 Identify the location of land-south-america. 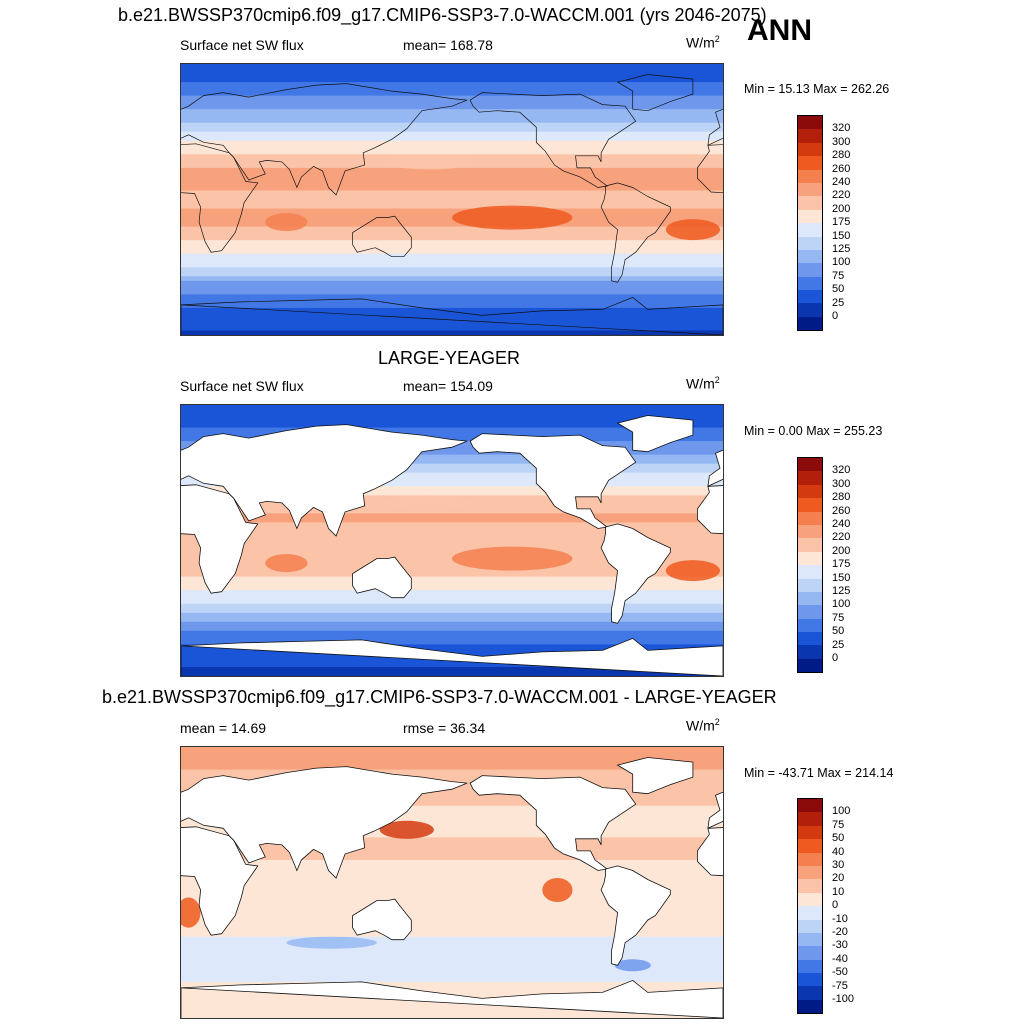
(635, 573).